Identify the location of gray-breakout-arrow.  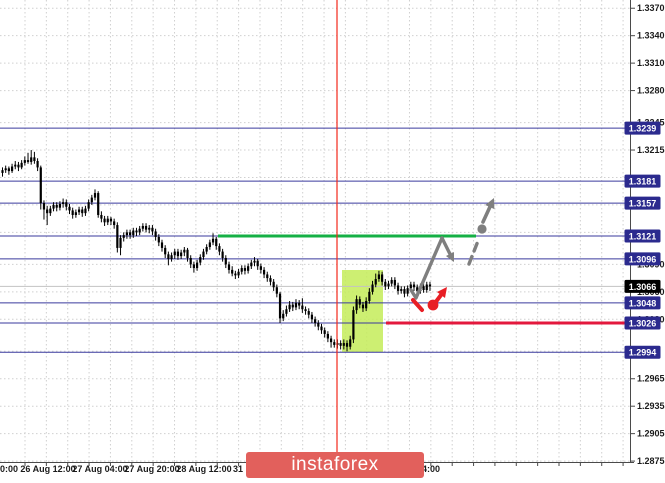
(486, 214).